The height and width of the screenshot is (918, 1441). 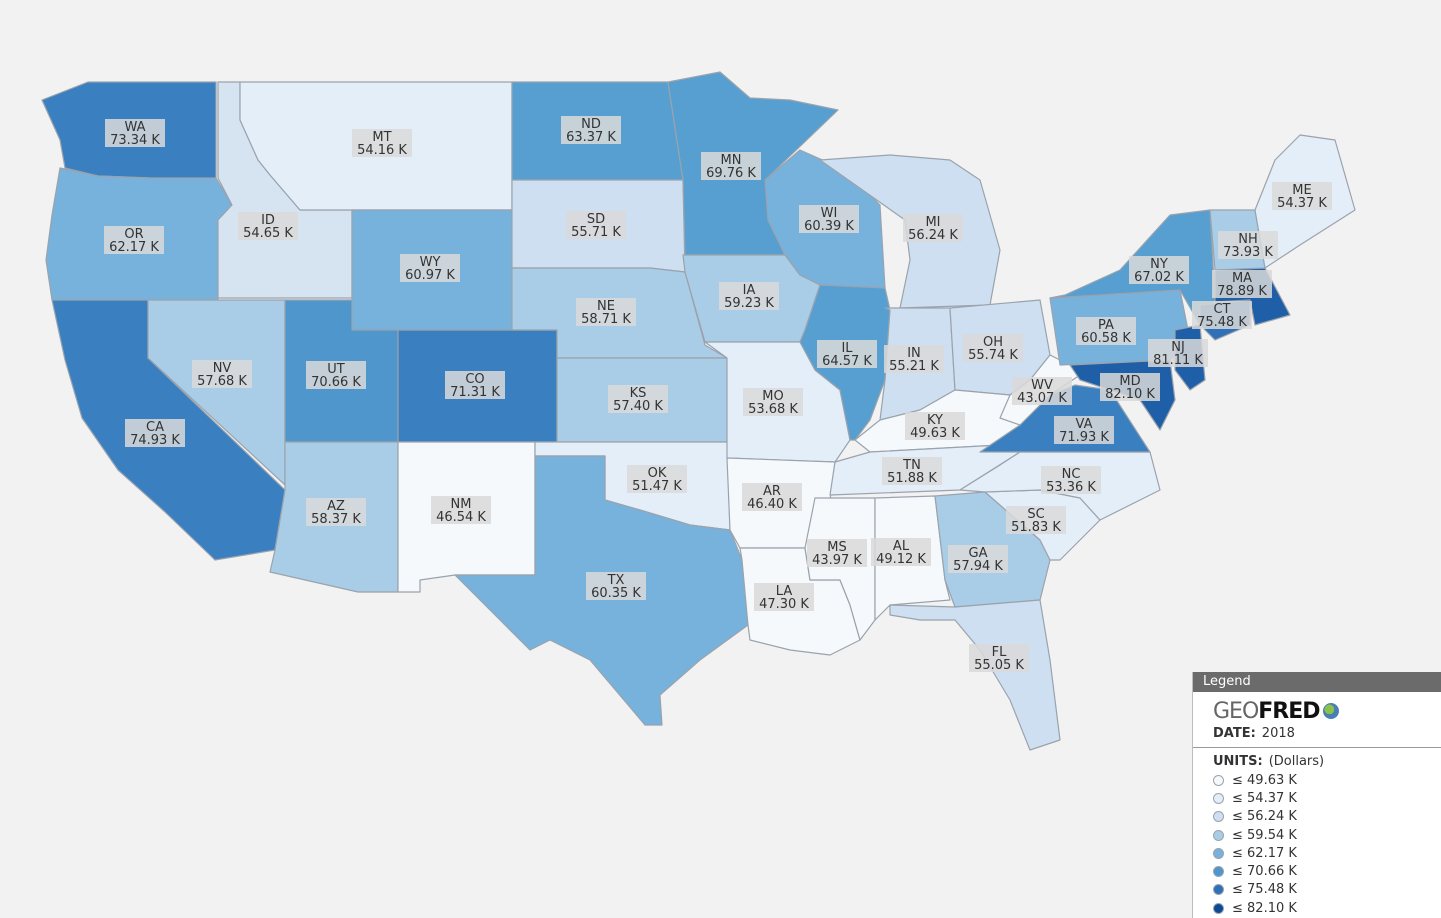 I want to click on state-value: 57.94 K, so click(x=978, y=566).